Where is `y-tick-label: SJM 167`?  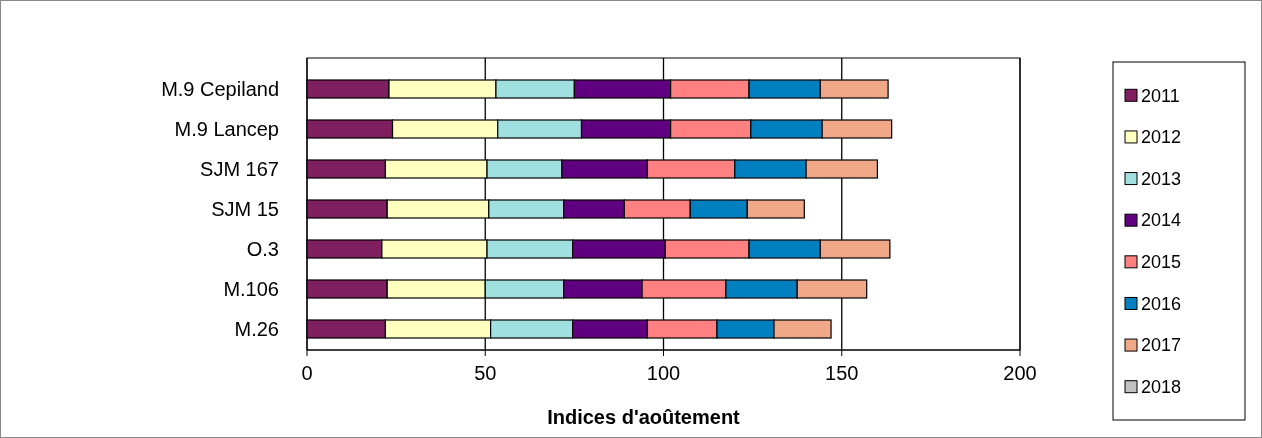
y-tick-label: SJM 167 is located at coordinates (239, 169).